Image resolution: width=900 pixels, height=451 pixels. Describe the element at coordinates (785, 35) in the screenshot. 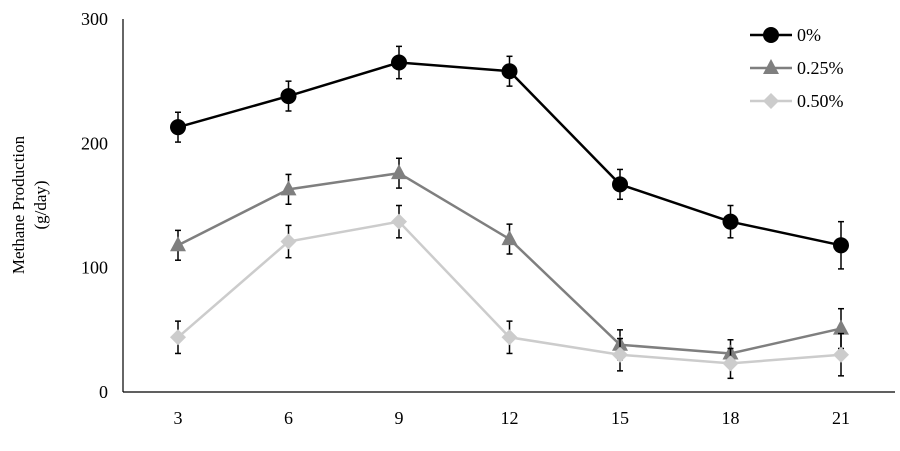

I see `legend-item: 0%` at that location.